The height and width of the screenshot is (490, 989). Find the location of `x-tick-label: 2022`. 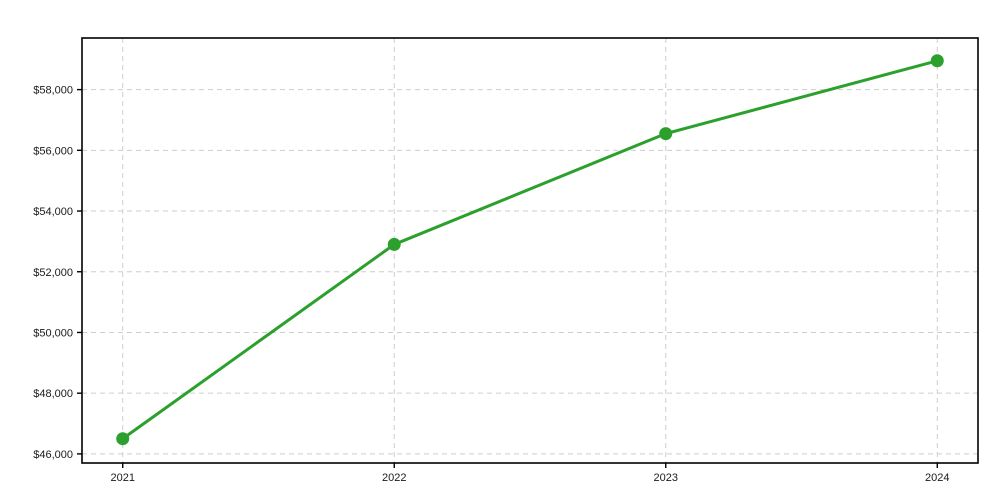

x-tick-label: 2022 is located at coordinates (394, 478).